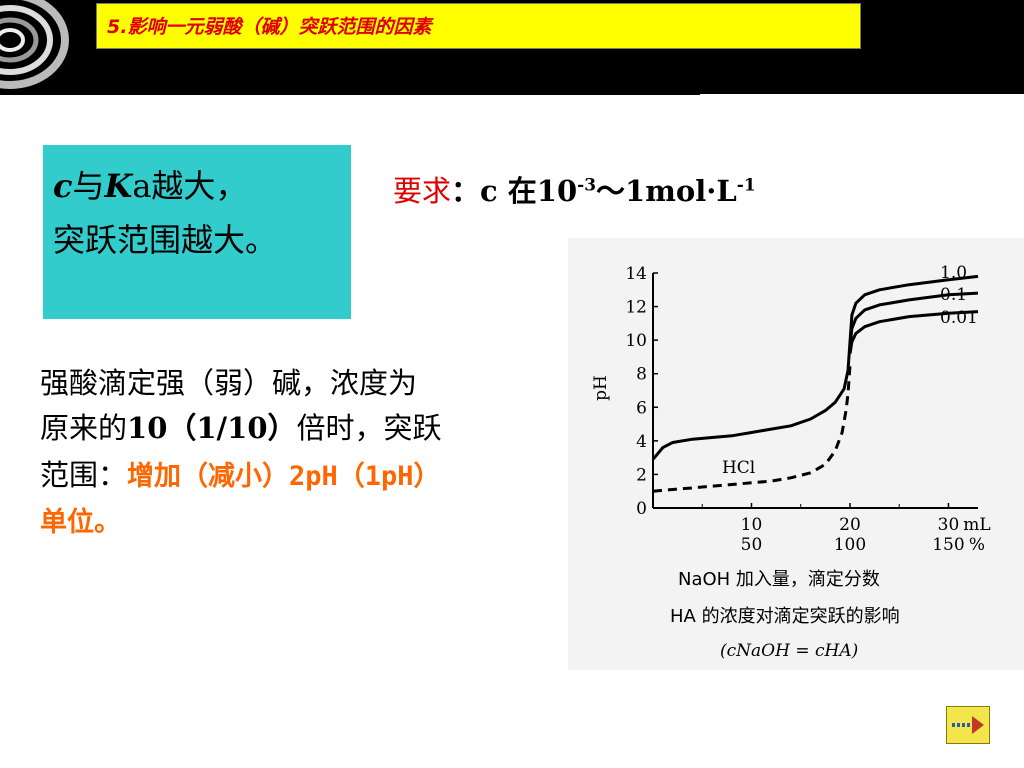  What do you see at coordinates (953, 273) in the screenshot?
I see `series-label: 1.0` at bounding box center [953, 273].